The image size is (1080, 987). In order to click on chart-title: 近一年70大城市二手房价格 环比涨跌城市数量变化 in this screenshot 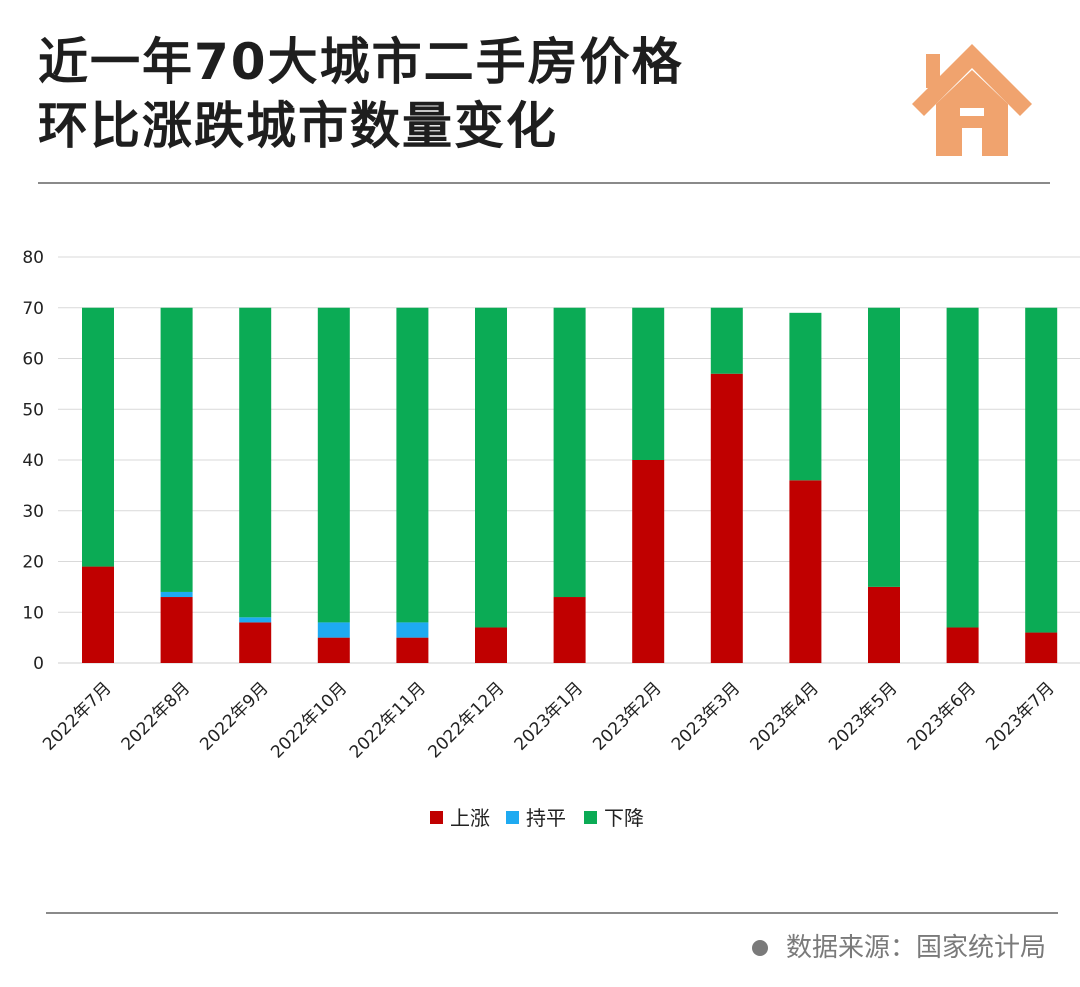, I will do `click(361, 94)`.